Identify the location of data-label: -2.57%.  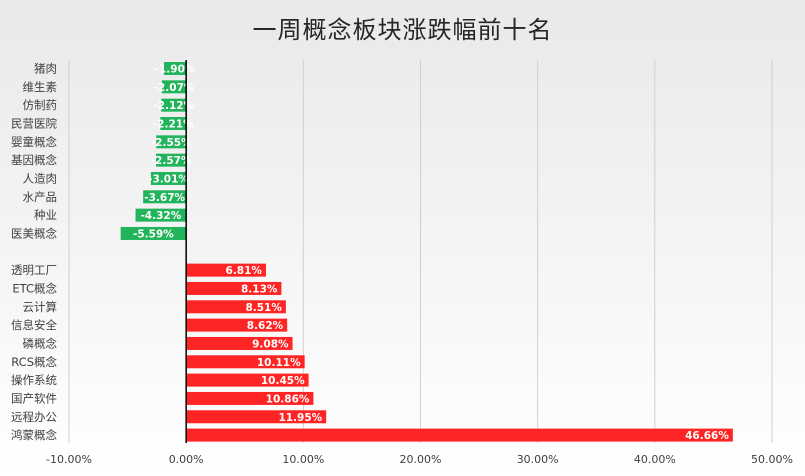
(171, 161).